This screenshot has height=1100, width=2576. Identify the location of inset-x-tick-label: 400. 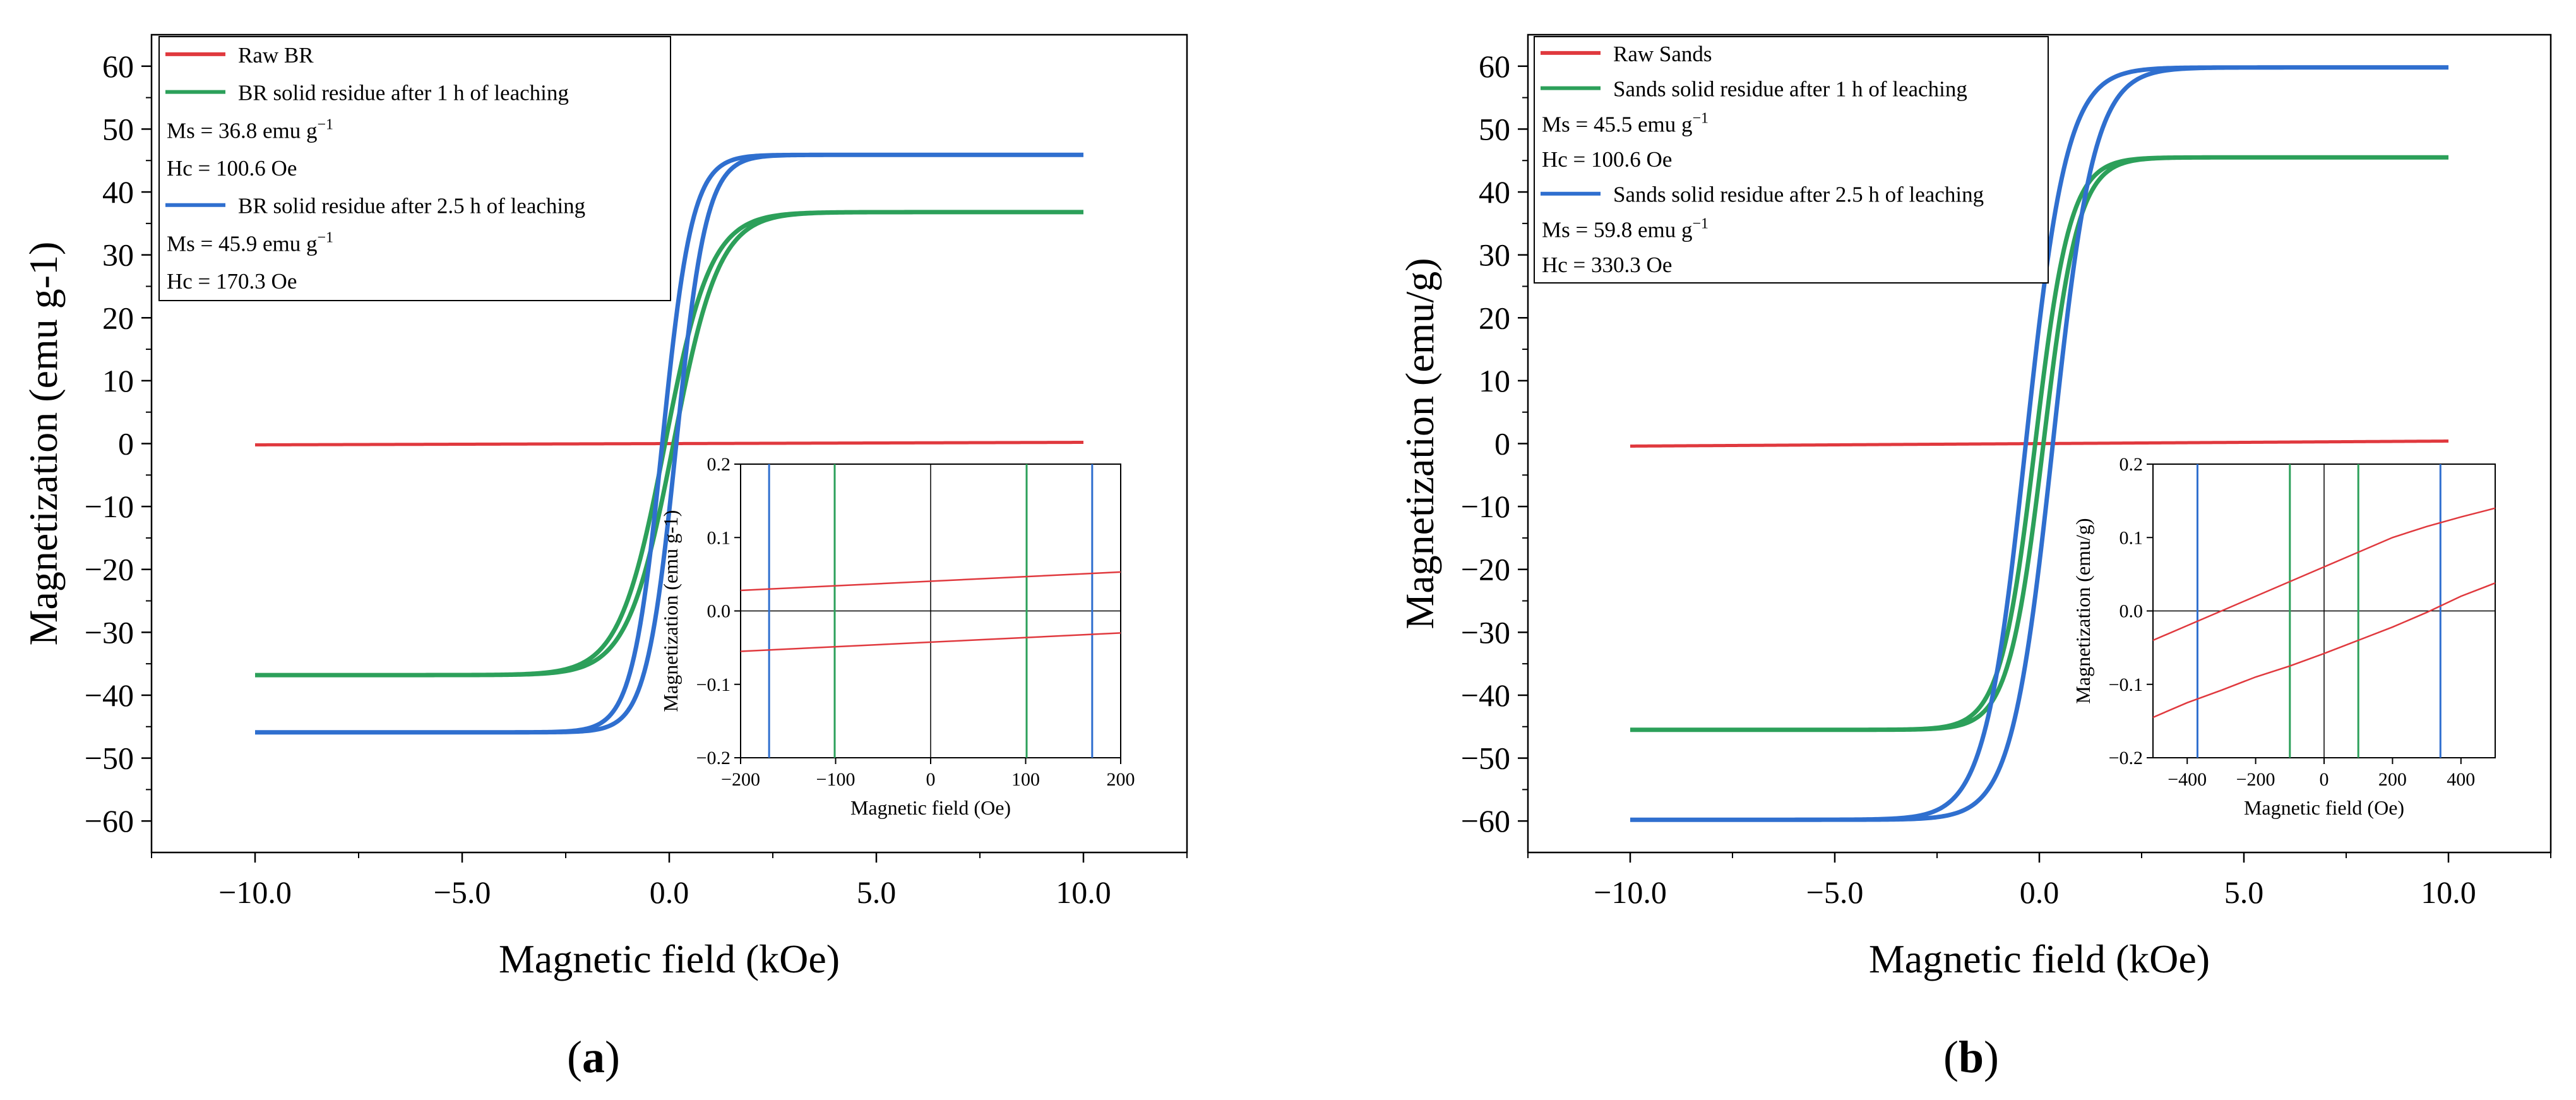
(2461, 780).